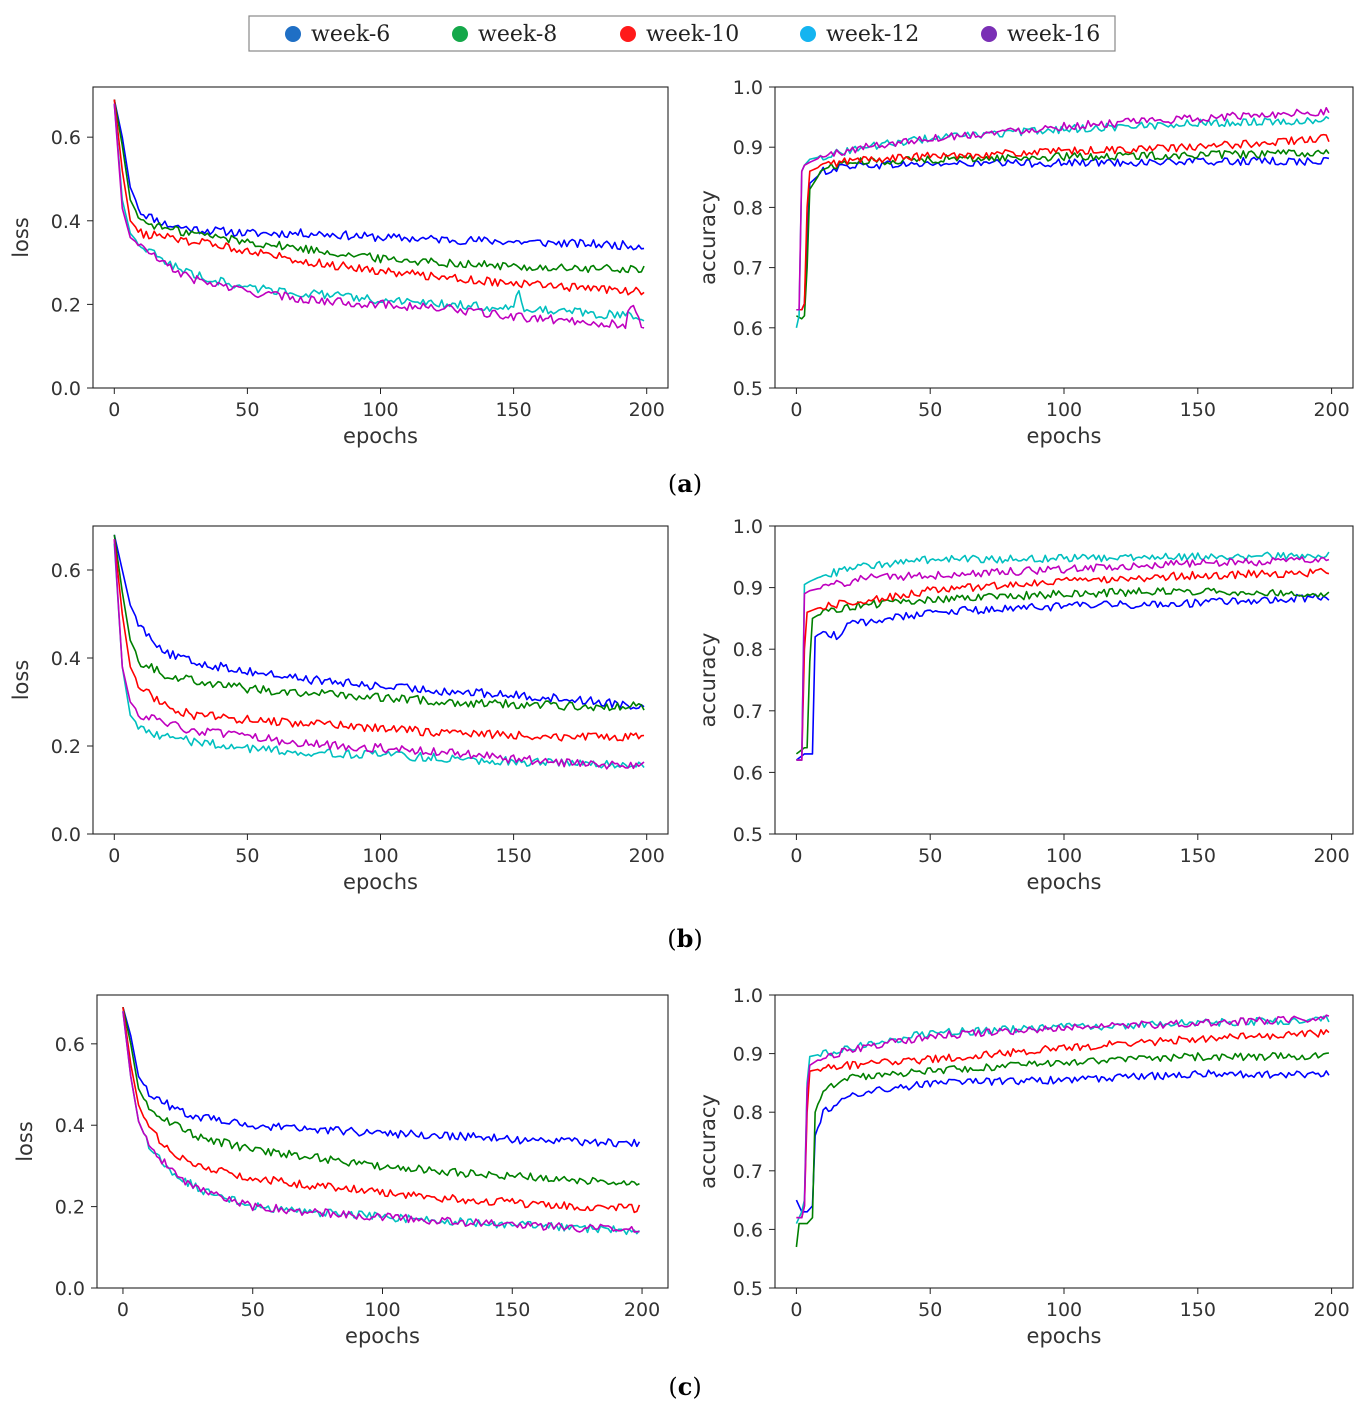 This screenshot has height=1421, width=1371. I want to click on legend-label: week-10, so click(692, 34).